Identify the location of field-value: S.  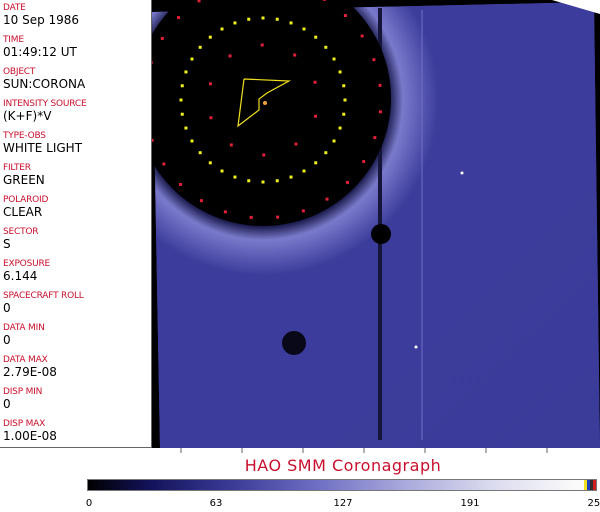
(7, 244).